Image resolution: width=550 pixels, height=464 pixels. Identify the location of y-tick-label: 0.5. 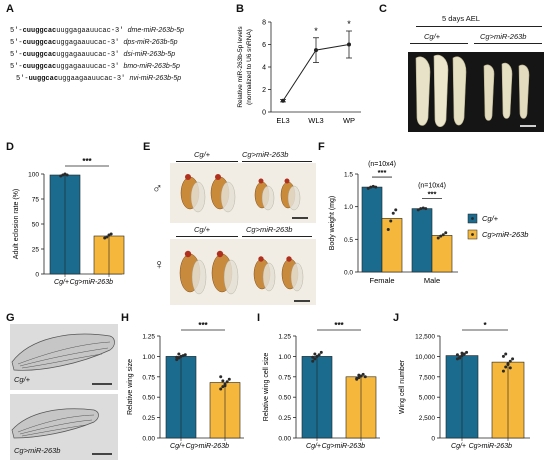
(348, 240).